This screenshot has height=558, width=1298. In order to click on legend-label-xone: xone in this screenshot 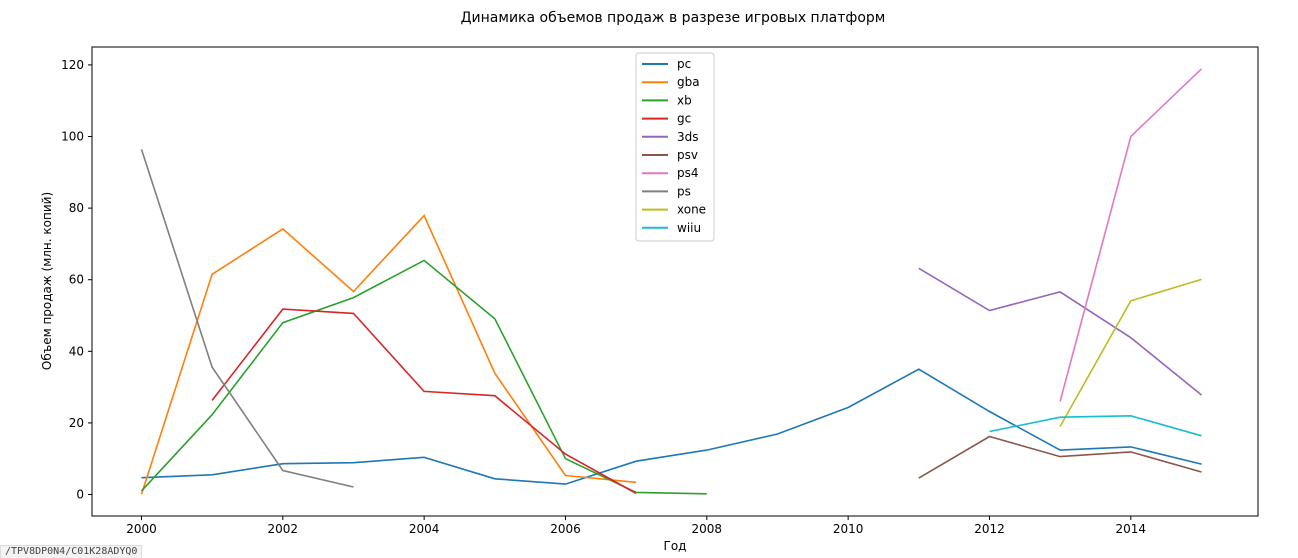, I will do `click(691, 210)`.